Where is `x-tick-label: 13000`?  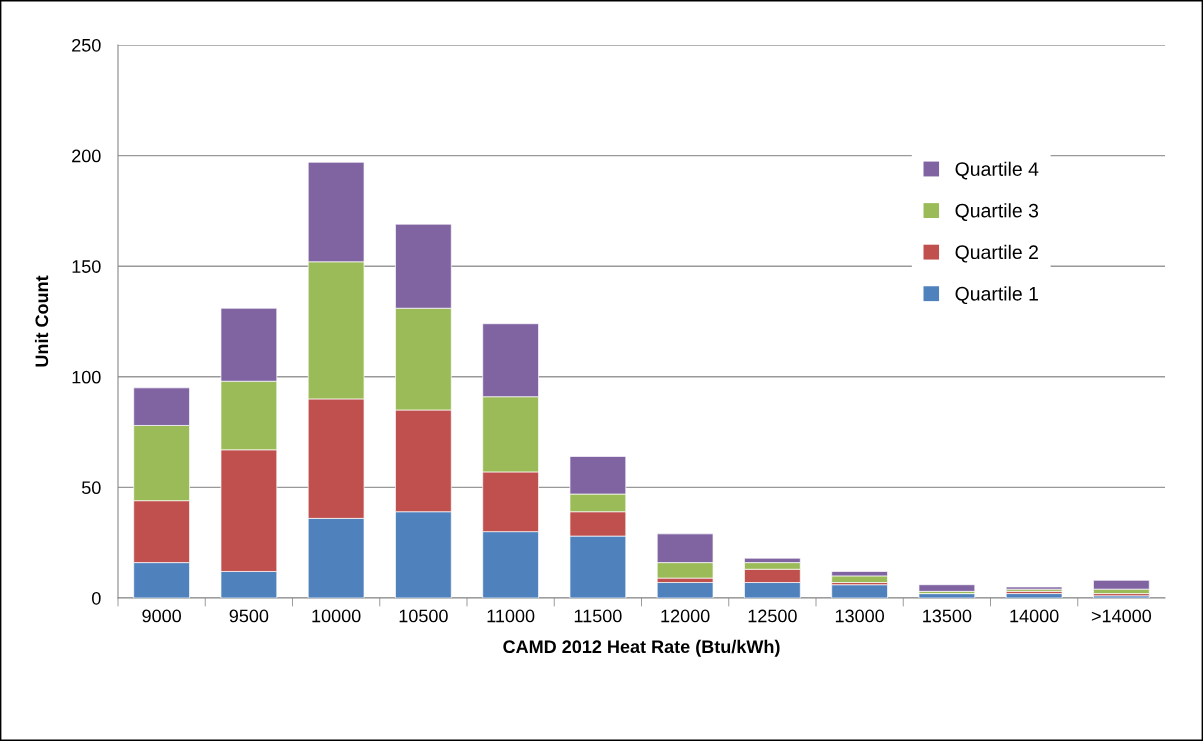
x-tick-label: 13000 is located at coordinates (860, 616).